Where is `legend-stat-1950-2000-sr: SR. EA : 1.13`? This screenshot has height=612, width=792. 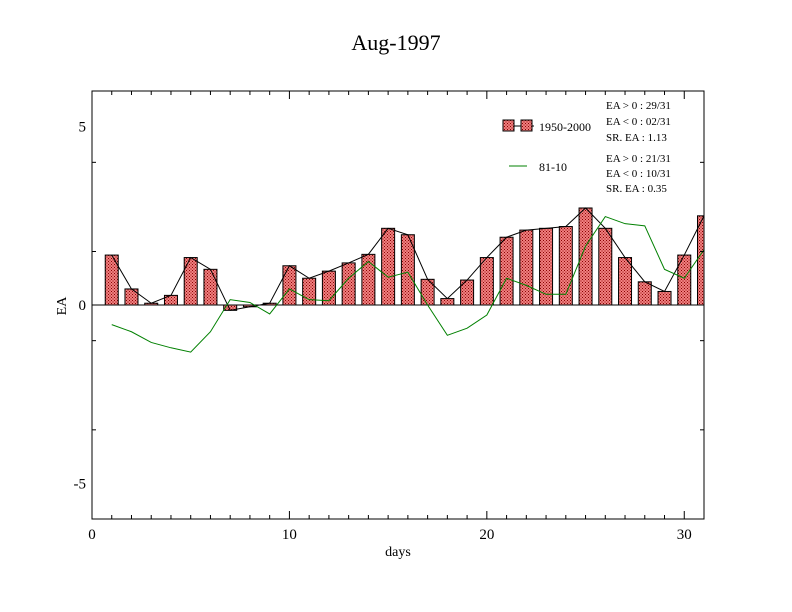
legend-stat-1950-2000-sr: SR. EA : 1.13 is located at coordinates (636, 138).